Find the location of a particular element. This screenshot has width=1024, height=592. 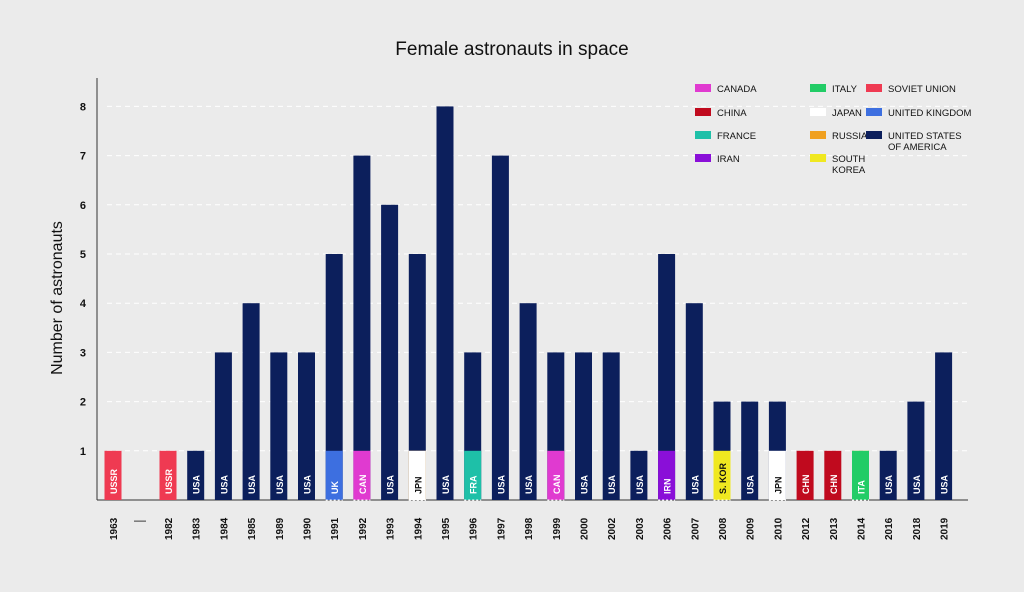

x-tick-label: 1982 is located at coordinates (169, 528).